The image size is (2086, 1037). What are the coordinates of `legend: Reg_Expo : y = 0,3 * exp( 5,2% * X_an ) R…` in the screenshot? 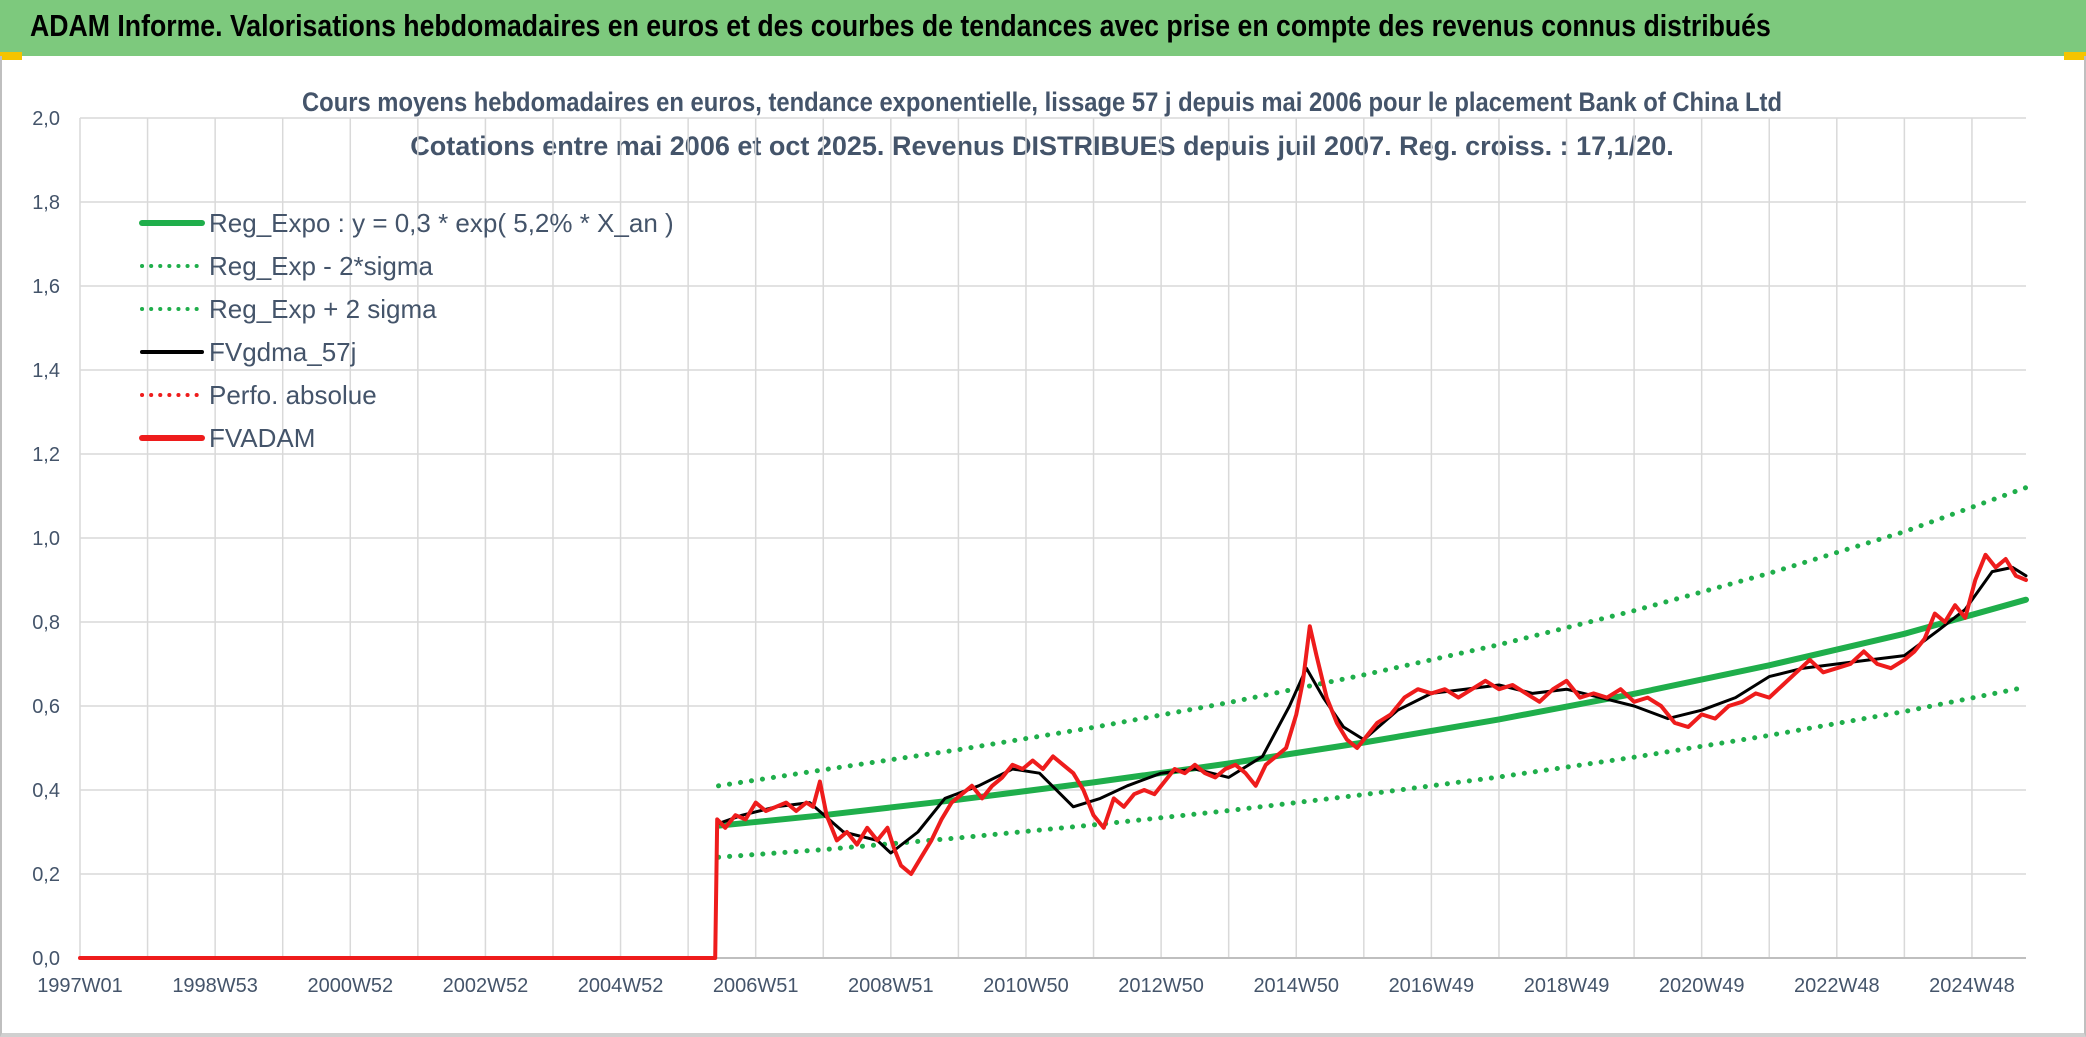 It's located at (406, 330).